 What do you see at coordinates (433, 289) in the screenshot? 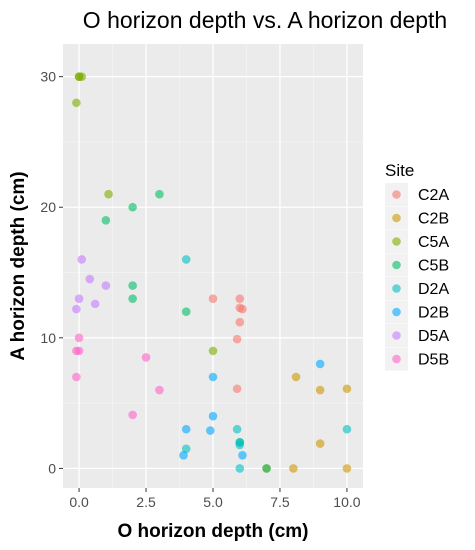
I see `legend-label-d2a: D2A` at bounding box center [433, 289].